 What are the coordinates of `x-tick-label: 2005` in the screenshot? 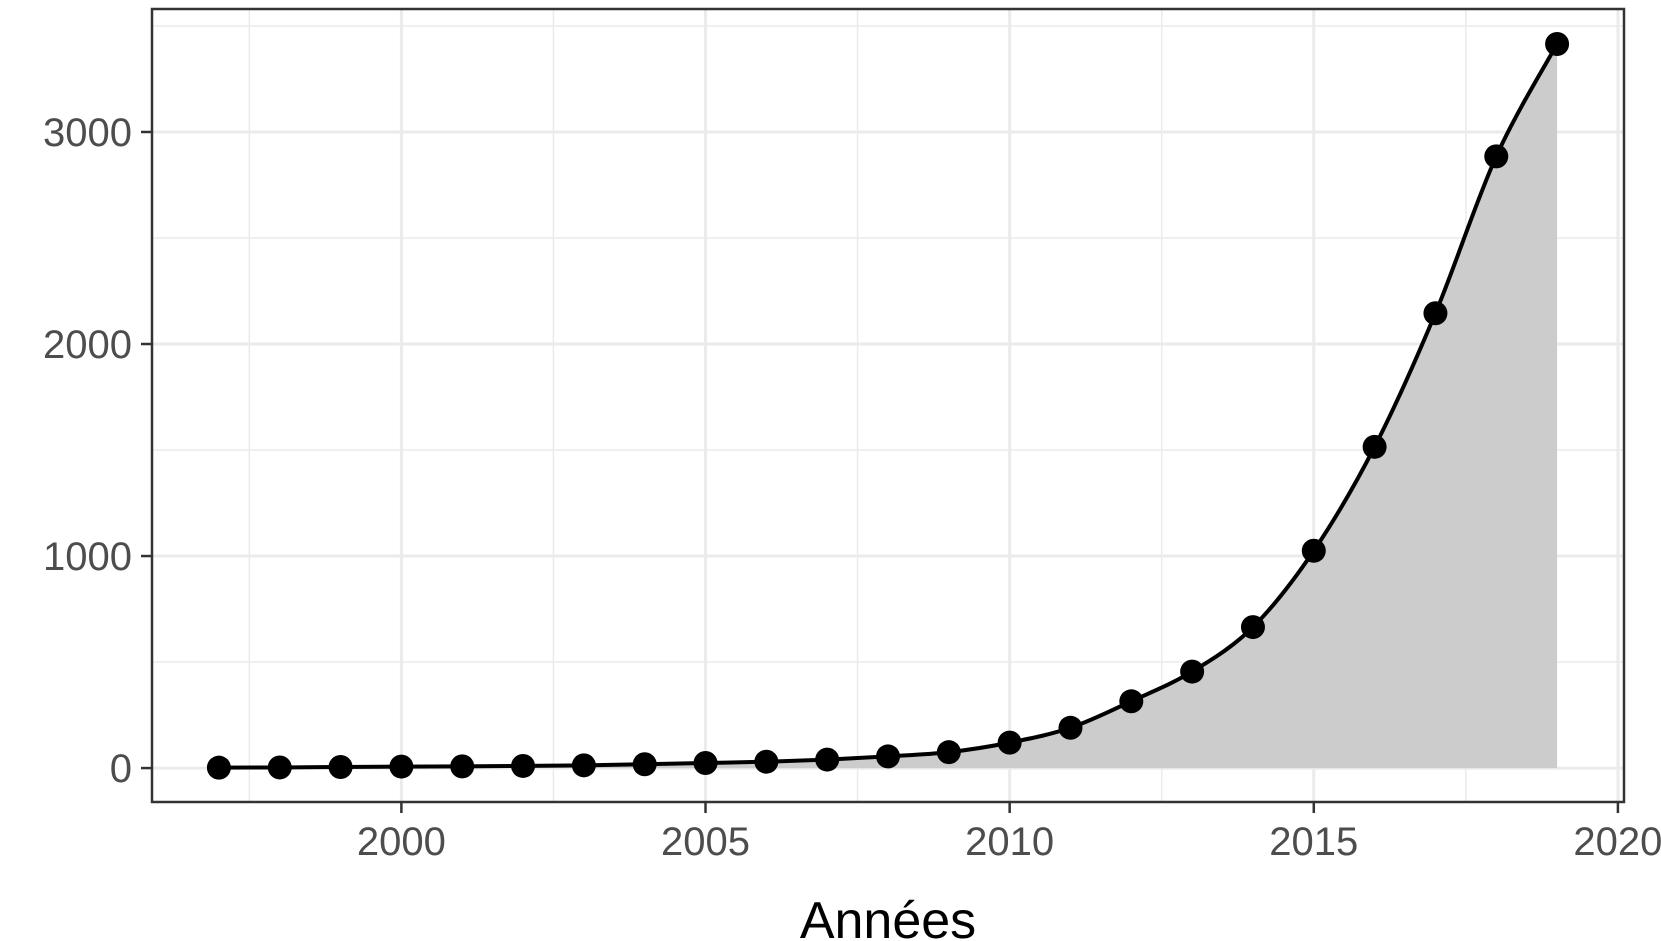 It's located at (705, 842).